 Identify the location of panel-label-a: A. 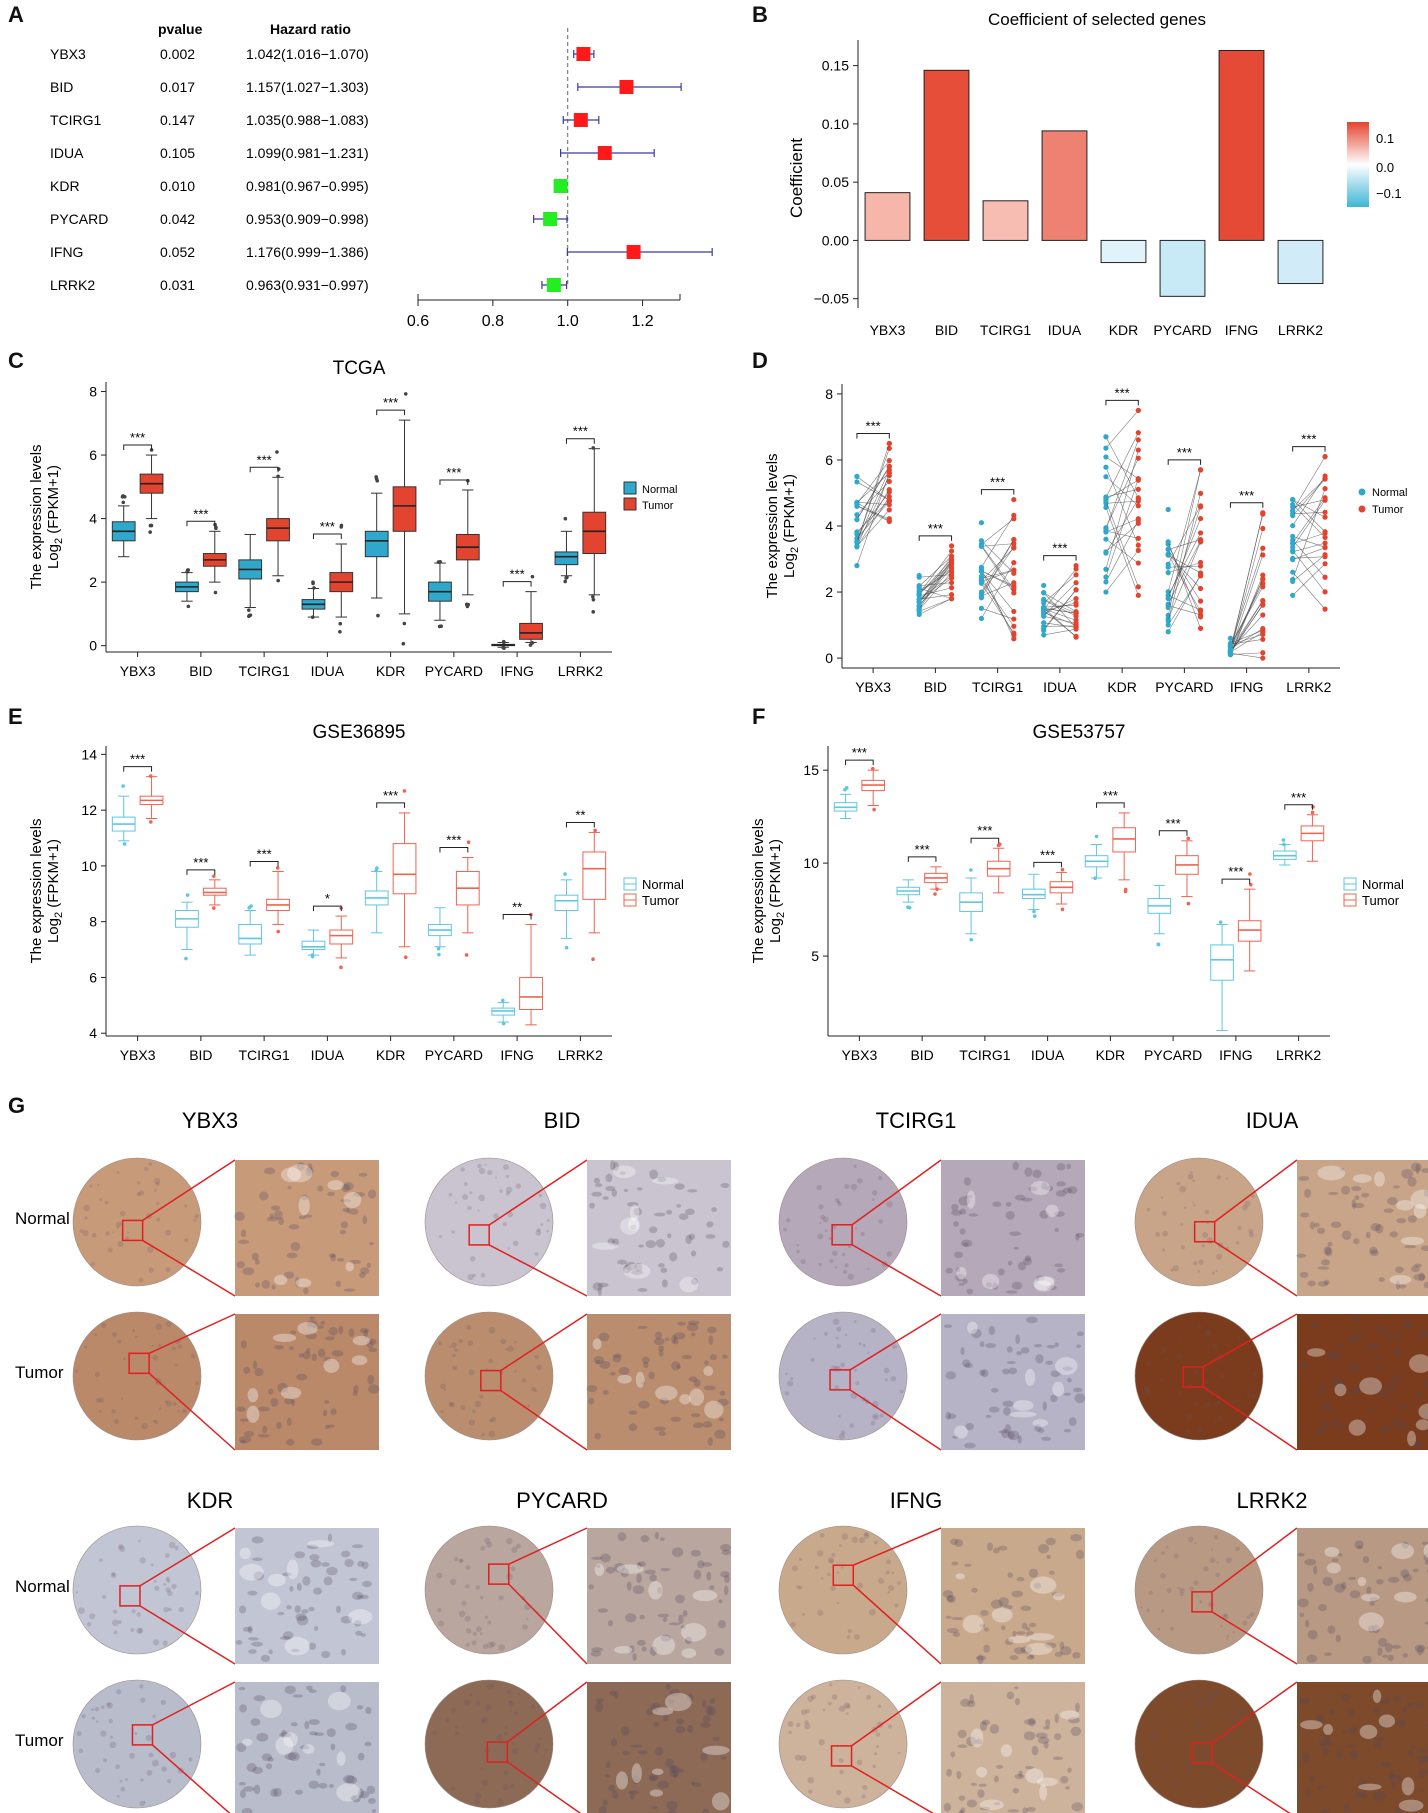
(16, 14).